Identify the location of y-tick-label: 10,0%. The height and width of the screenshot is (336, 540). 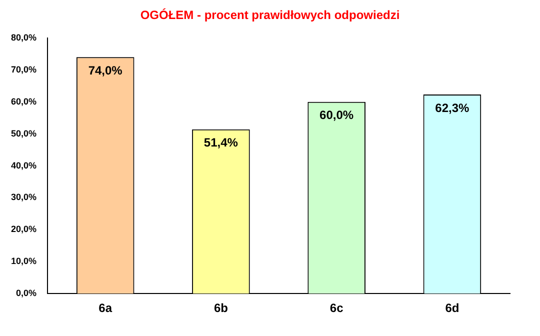
(23, 261).